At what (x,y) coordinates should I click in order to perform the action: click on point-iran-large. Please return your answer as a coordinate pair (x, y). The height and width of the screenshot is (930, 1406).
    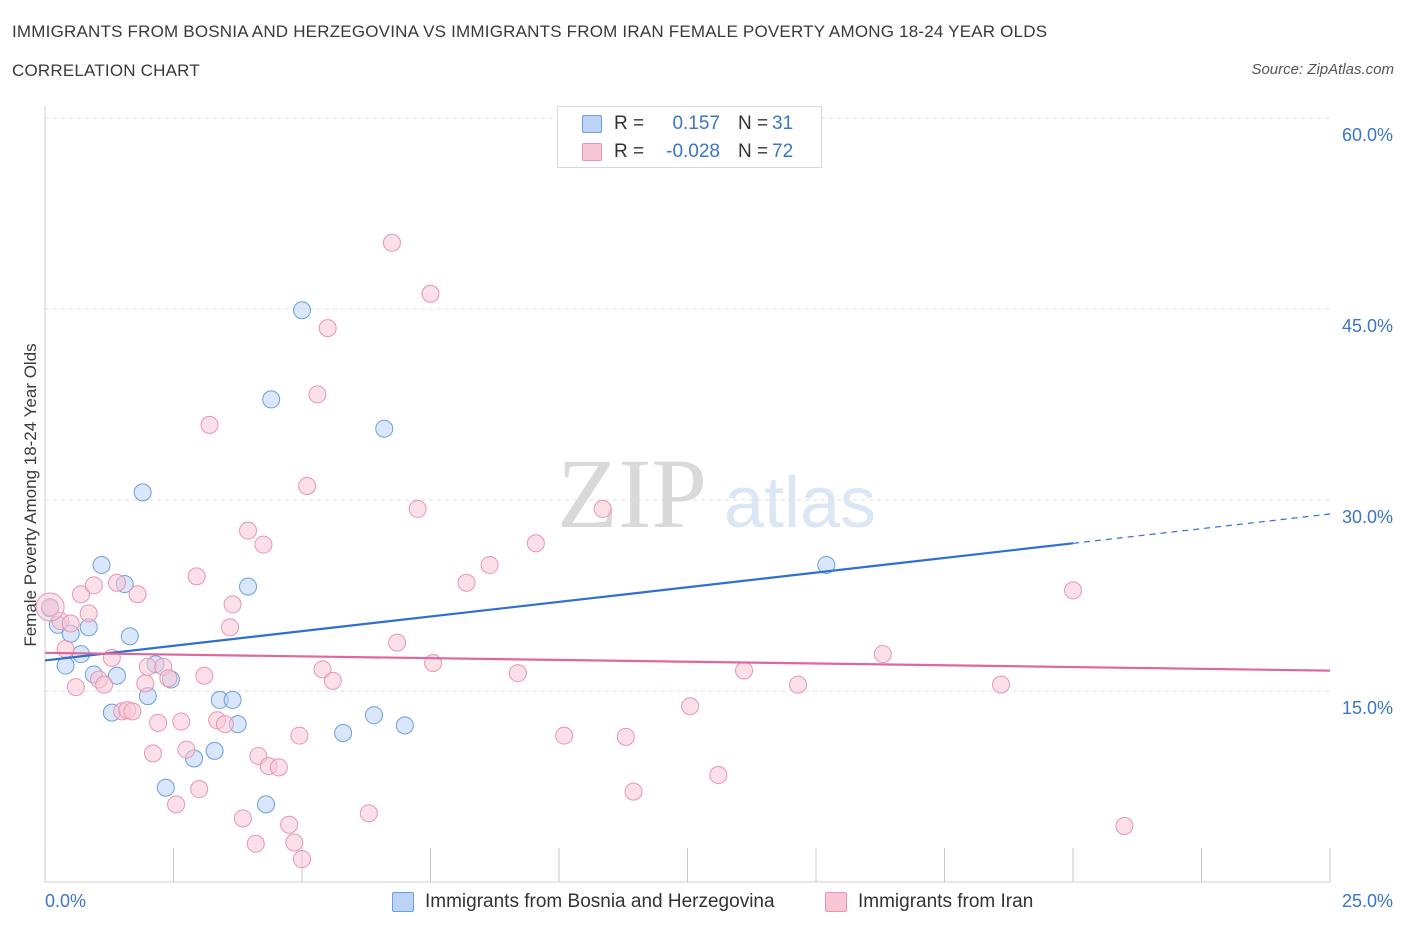
    Looking at the image, I should click on (50, 607).